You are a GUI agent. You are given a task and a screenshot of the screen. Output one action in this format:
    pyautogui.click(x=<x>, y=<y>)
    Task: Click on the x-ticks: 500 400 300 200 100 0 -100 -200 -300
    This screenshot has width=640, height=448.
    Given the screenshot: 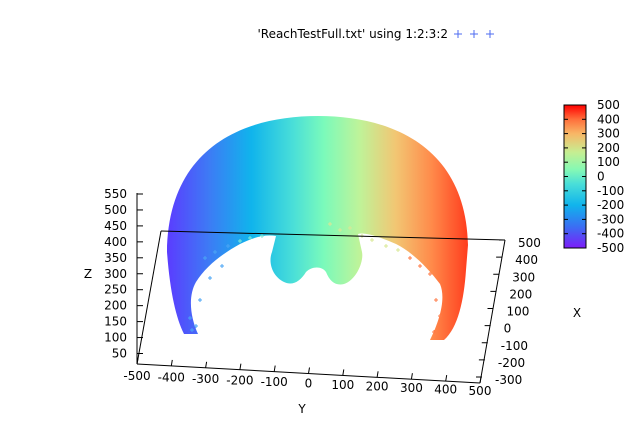 What is the action you would take?
    pyautogui.click(x=508, y=311)
    